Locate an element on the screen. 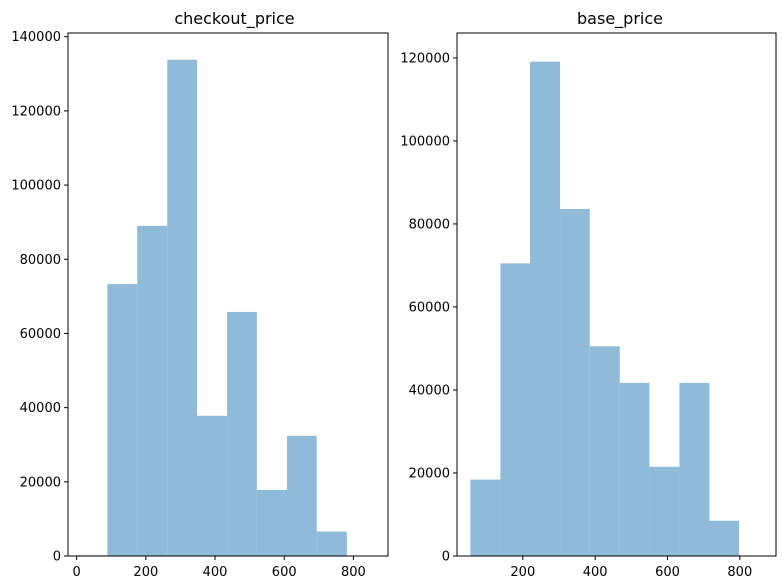 The image size is (782, 586). checkout-price-y-axis: 0 20000 40000 60000 80000 100000 120000 140000 is located at coordinates (39, 297).